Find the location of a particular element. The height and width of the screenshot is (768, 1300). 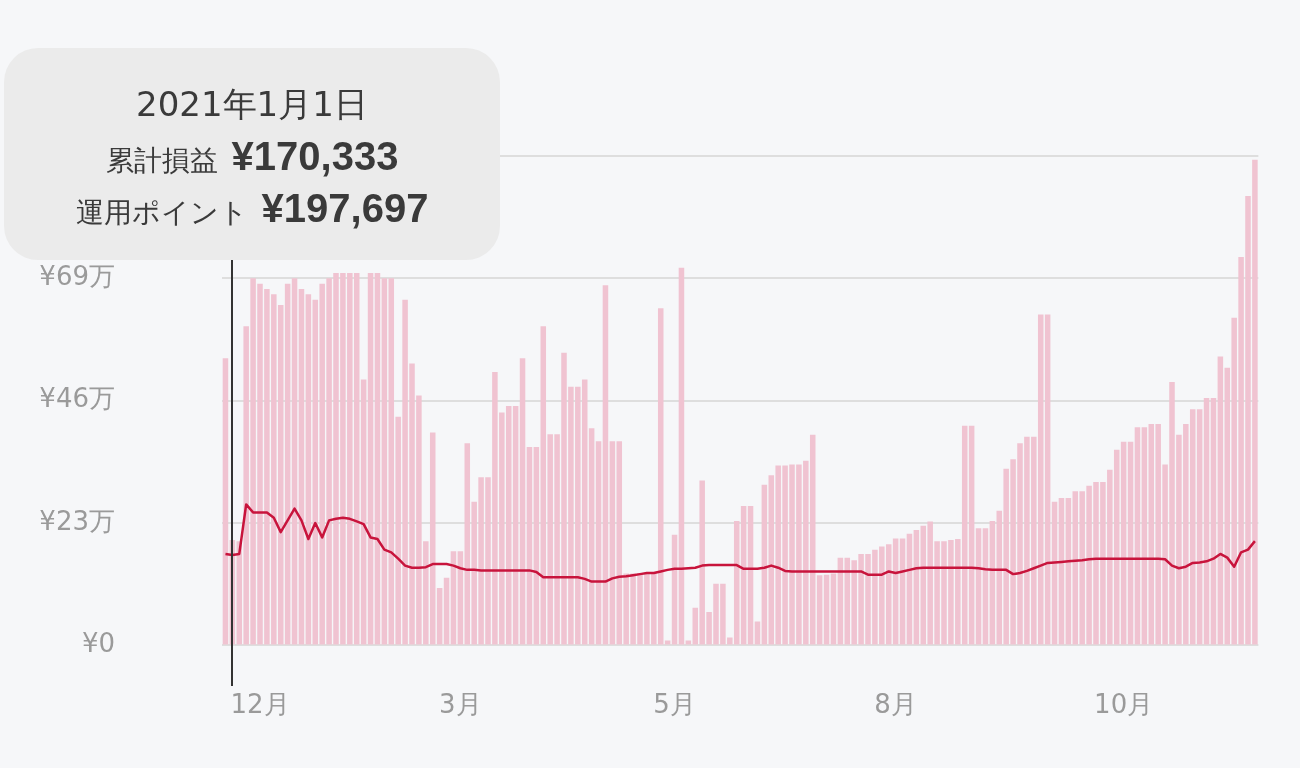

annotation: 運用ポイント is located at coordinates (161, 212).